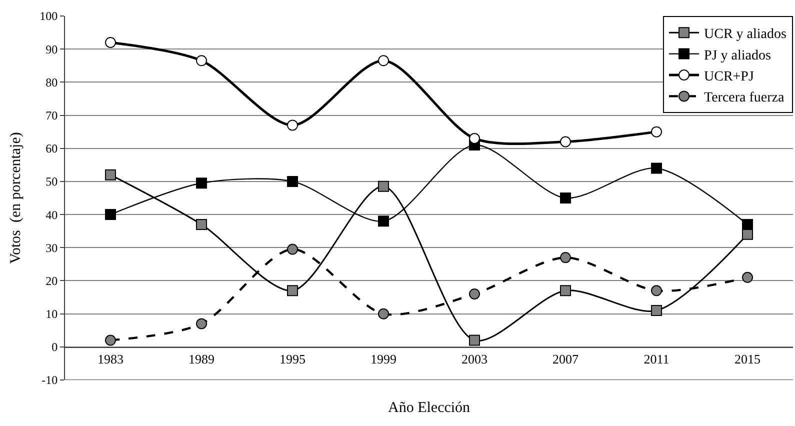 Image resolution: width=795 pixels, height=426 pixels. I want to click on y-tick-label: 40, so click(52, 215).